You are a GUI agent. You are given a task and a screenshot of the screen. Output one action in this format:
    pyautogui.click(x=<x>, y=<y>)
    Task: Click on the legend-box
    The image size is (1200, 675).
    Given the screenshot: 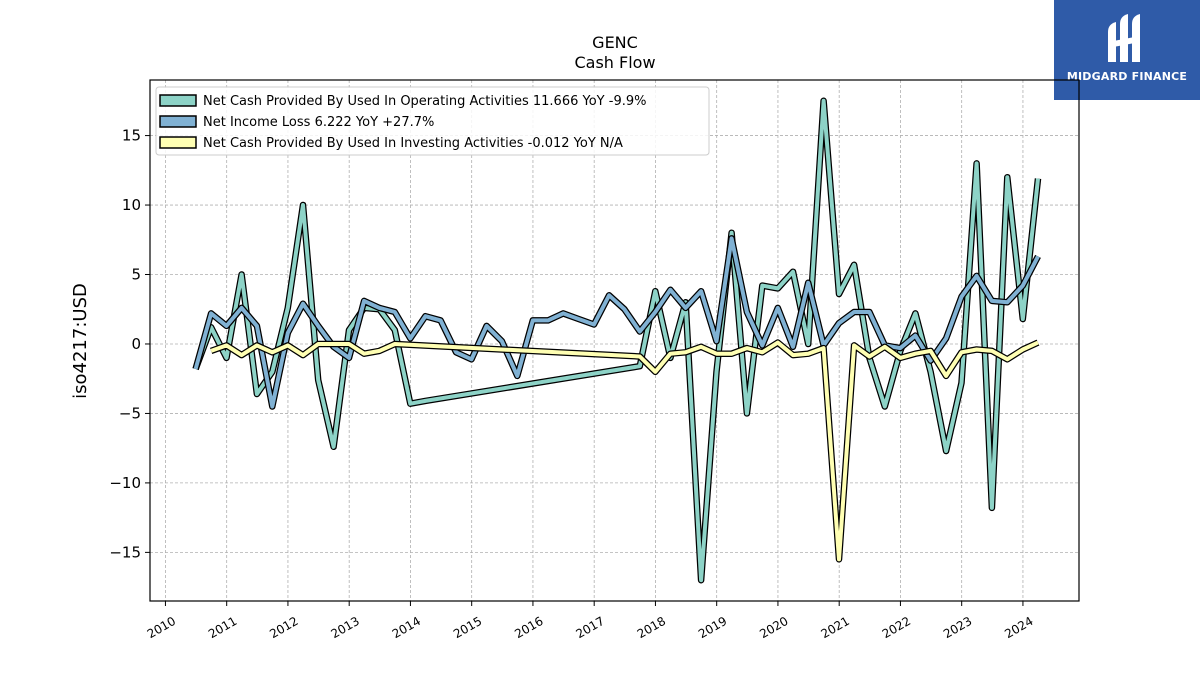 What is the action you would take?
    pyautogui.click(x=432, y=121)
    